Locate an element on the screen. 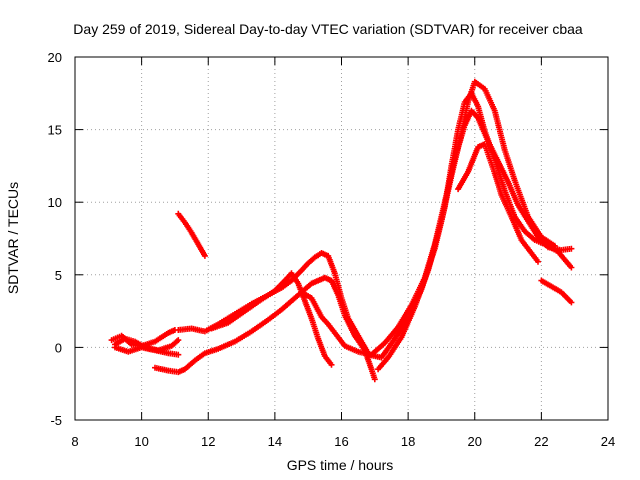  y-axis-title: SDTVAR / TECUs is located at coordinates (13, 238).